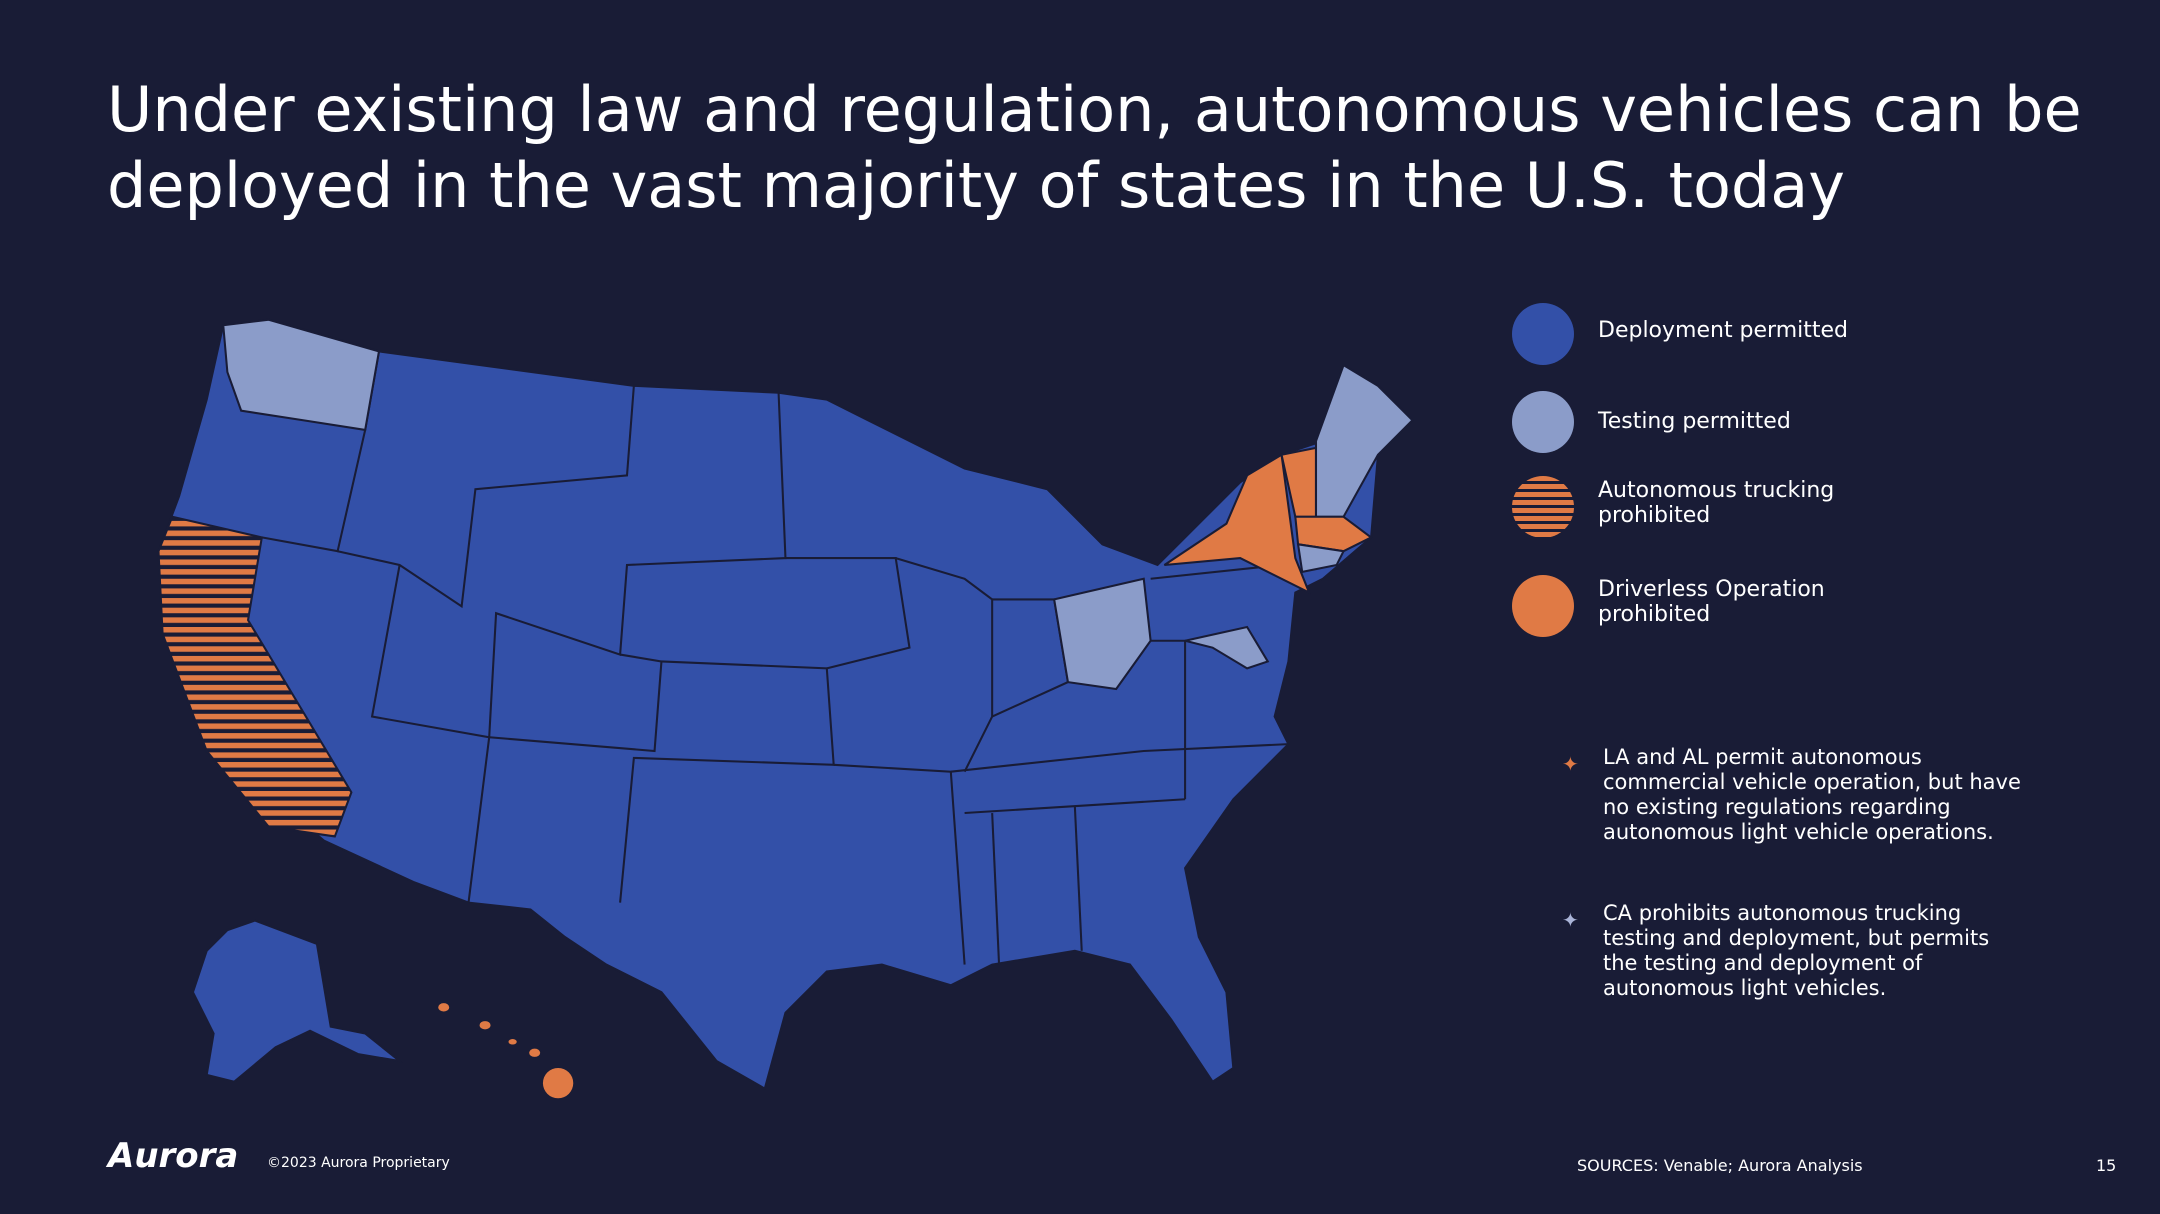 Image resolution: width=2160 pixels, height=1214 pixels. What do you see at coordinates (1237, 524) in the screenshot?
I see `new-york` at bounding box center [1237, 524].